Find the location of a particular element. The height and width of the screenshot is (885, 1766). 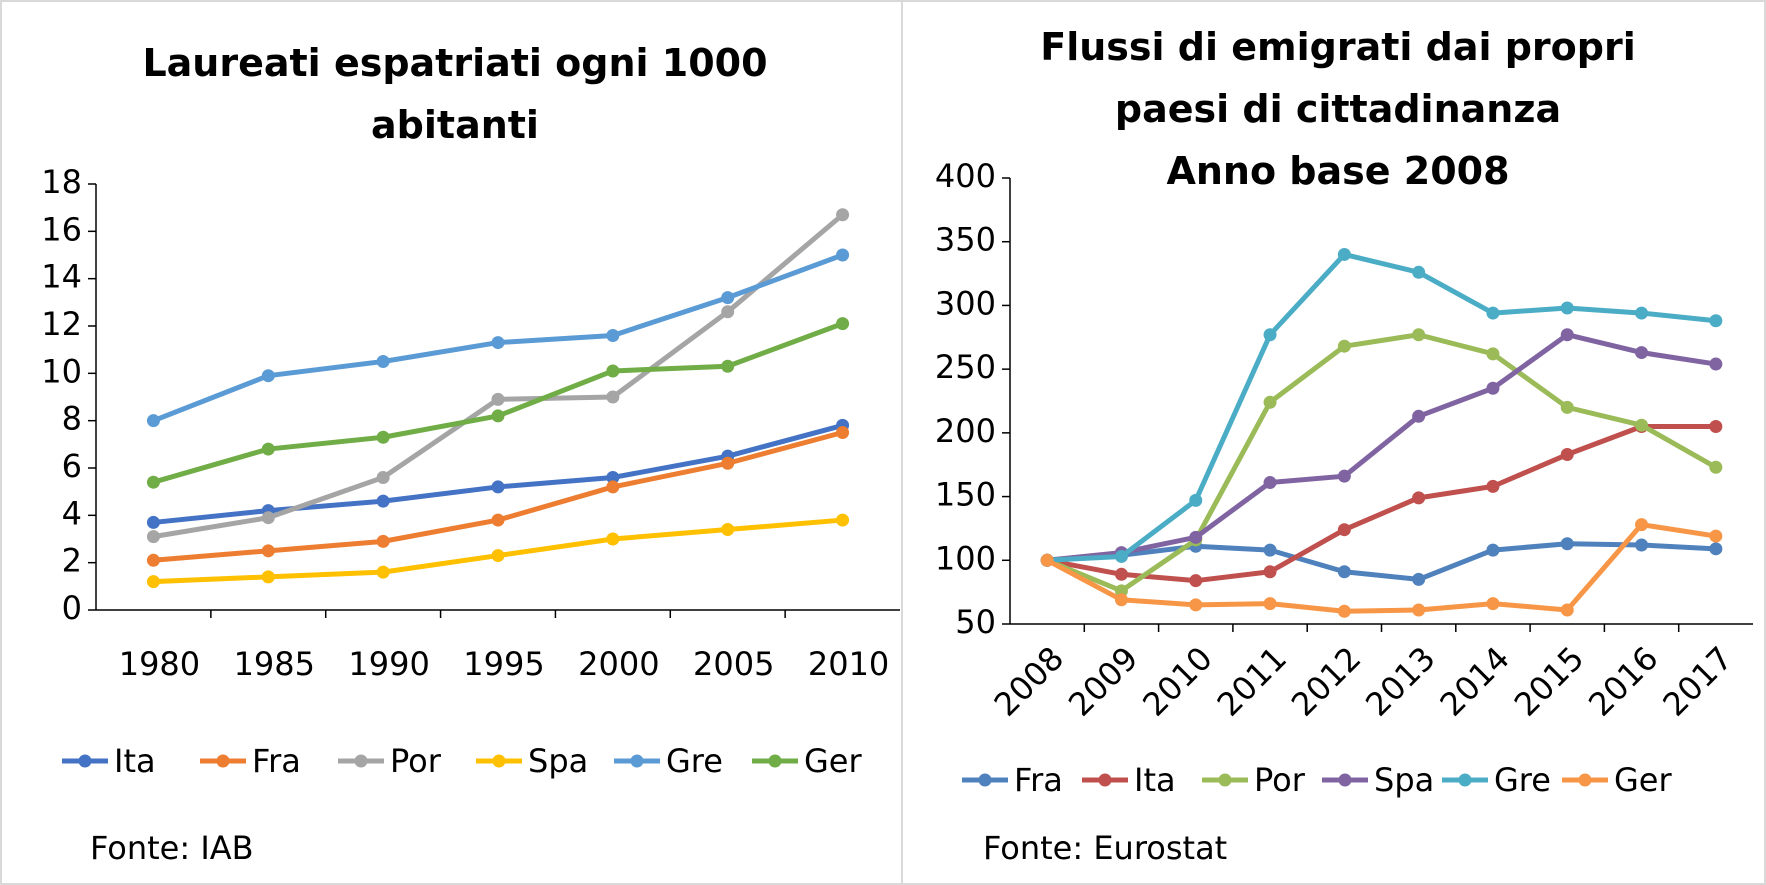

x-tick-label: 1990 is located at coordinates (388, 664).